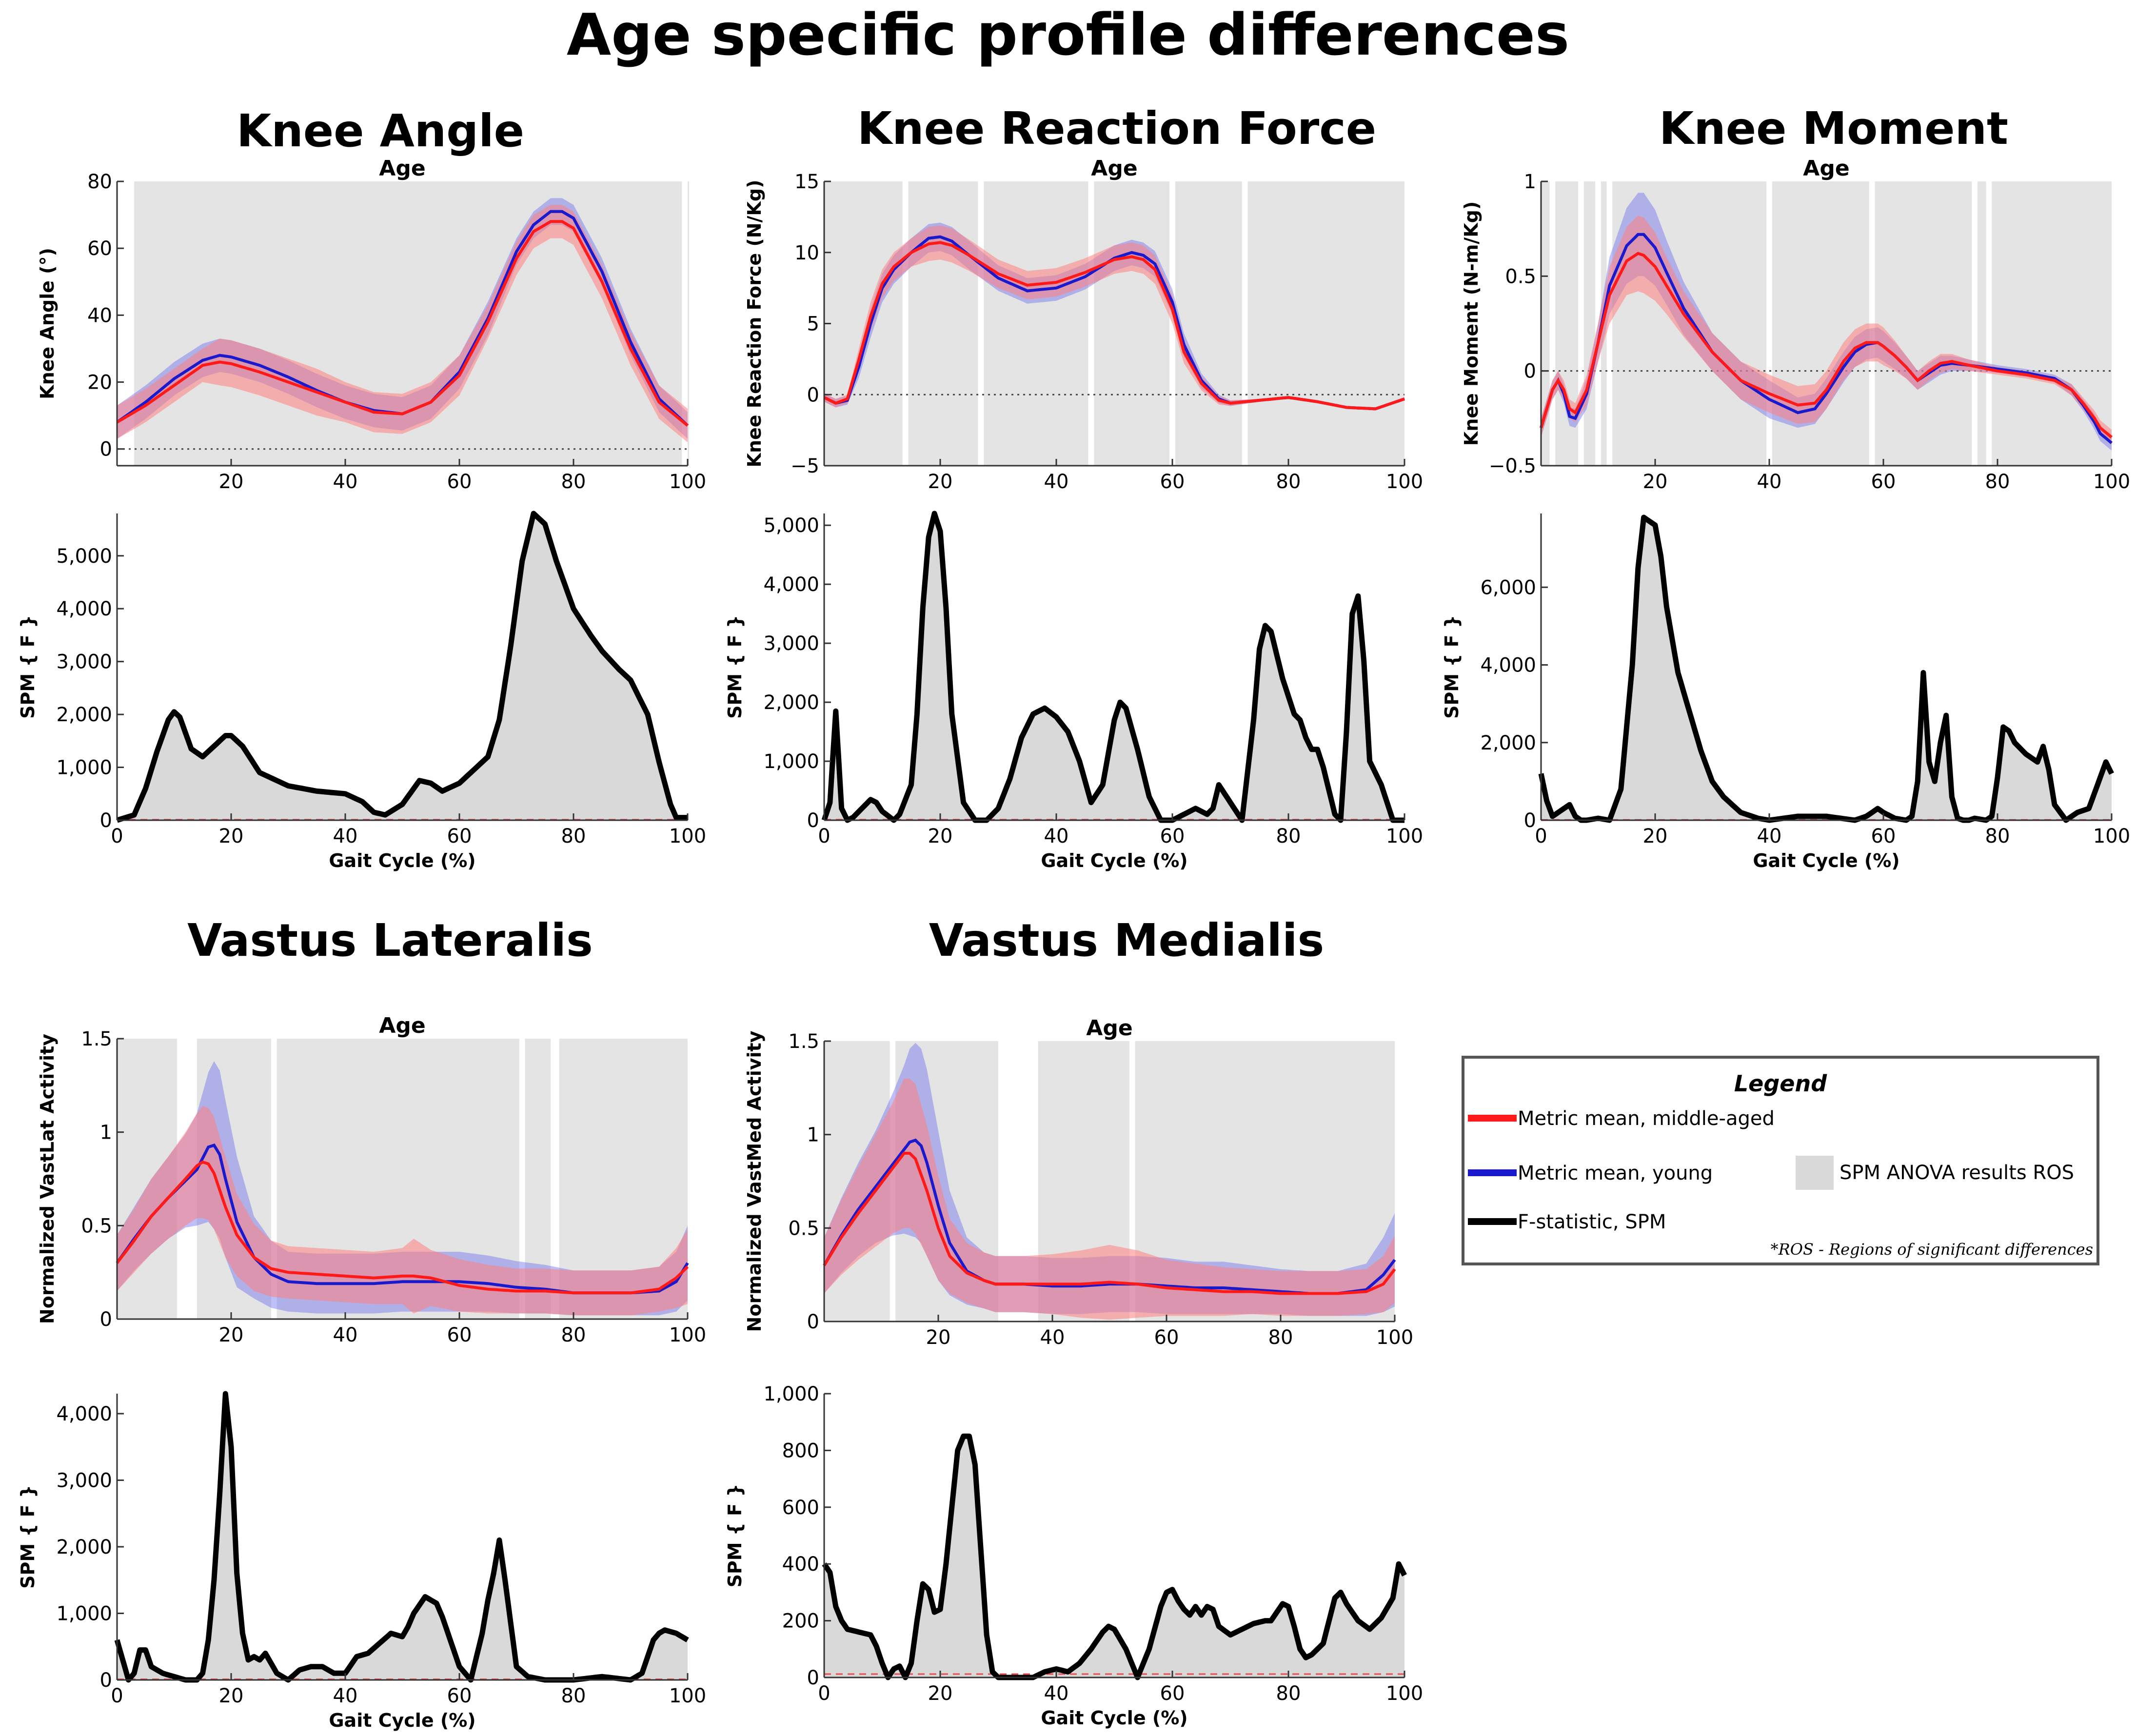  Describe the element at coordinates (1127, 940) in the screenshot. I see `panel-title-vastus-medialis: Vastus Medialis` at that location.